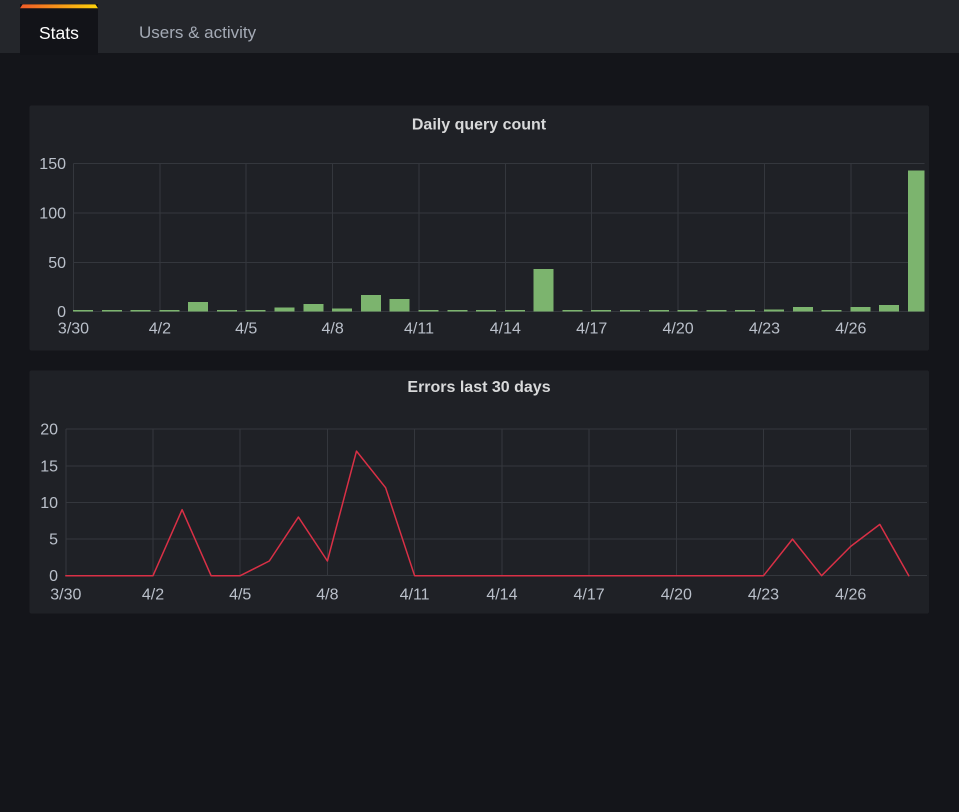 Image resolution: width=959 pixels, height=812 pixels. What do you see at coordinates (52, 213) in the screenshot?
I see `svg-text: 100` at bounding box center [52, 213].